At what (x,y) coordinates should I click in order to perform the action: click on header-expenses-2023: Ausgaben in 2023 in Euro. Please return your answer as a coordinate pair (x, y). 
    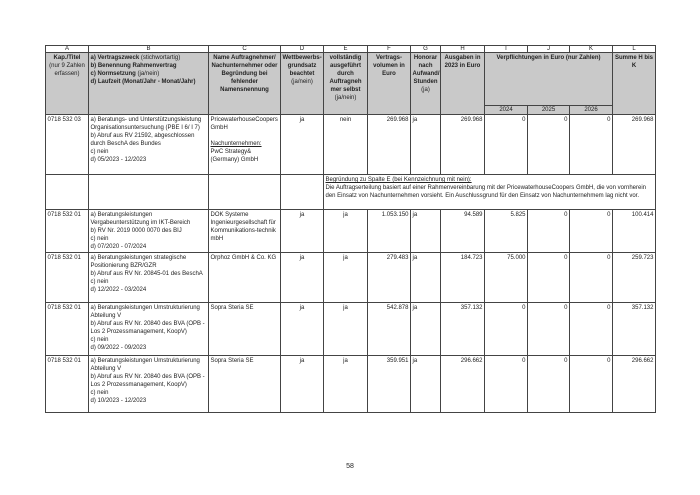
    Looking at the image, I should click on (462, 83).